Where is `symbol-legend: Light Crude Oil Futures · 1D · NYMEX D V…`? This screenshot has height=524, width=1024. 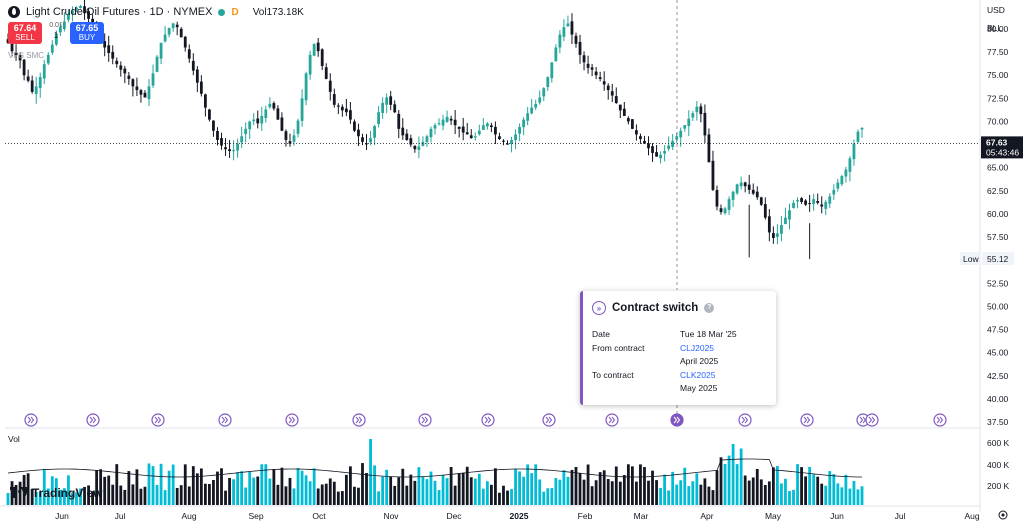 symbol-legend: Light Crude Oil Futures · 1D · NYMEX D V… is located at coordinates (156, 12).